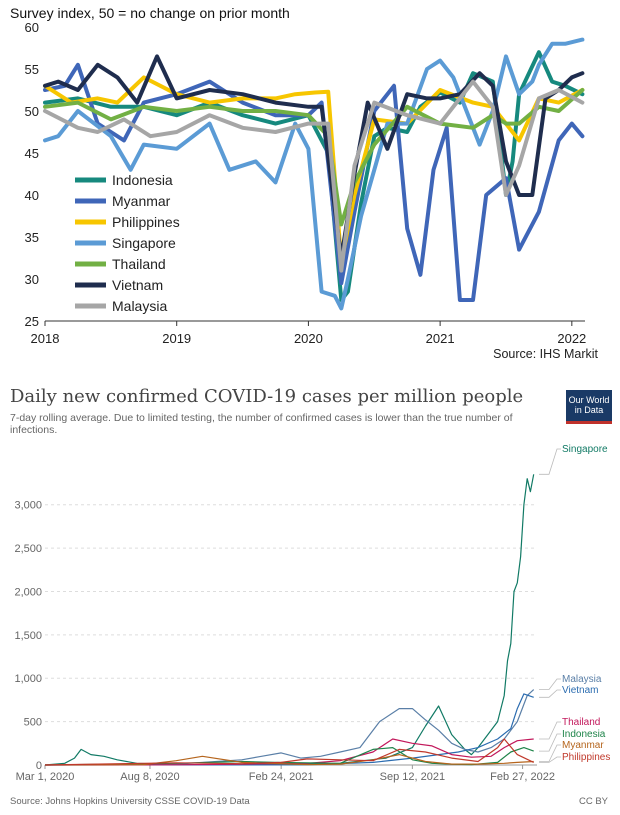 The image size is (620, 815). I want to click on covid-y-tick-label: 0, so click(39, 766).